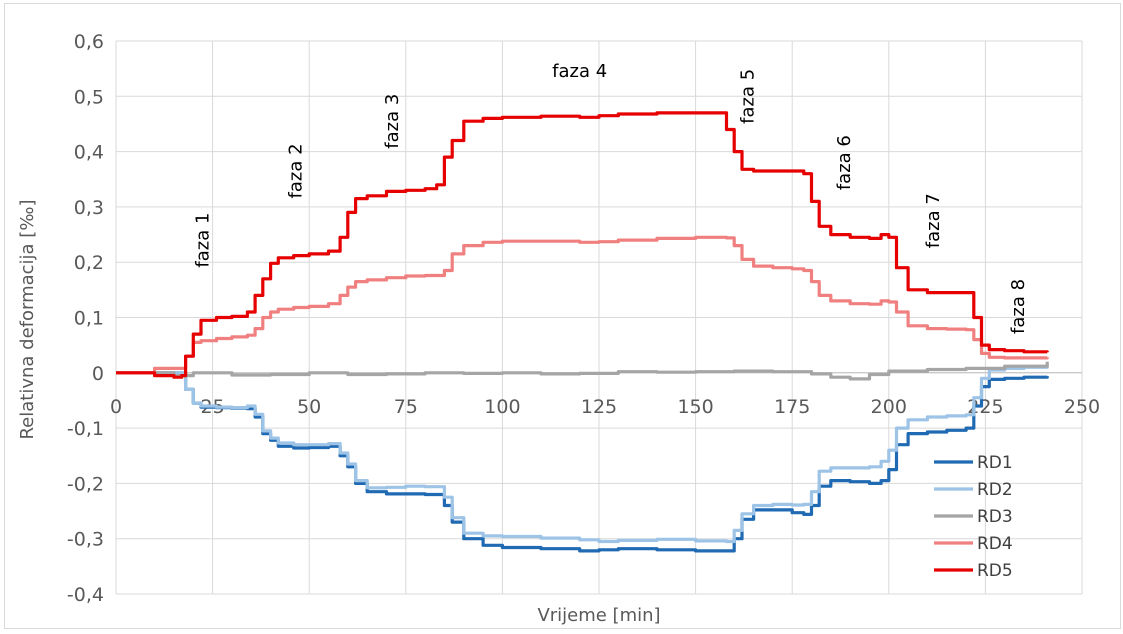  I want to click on y-tick-label: -0,4, so click(85, 595).